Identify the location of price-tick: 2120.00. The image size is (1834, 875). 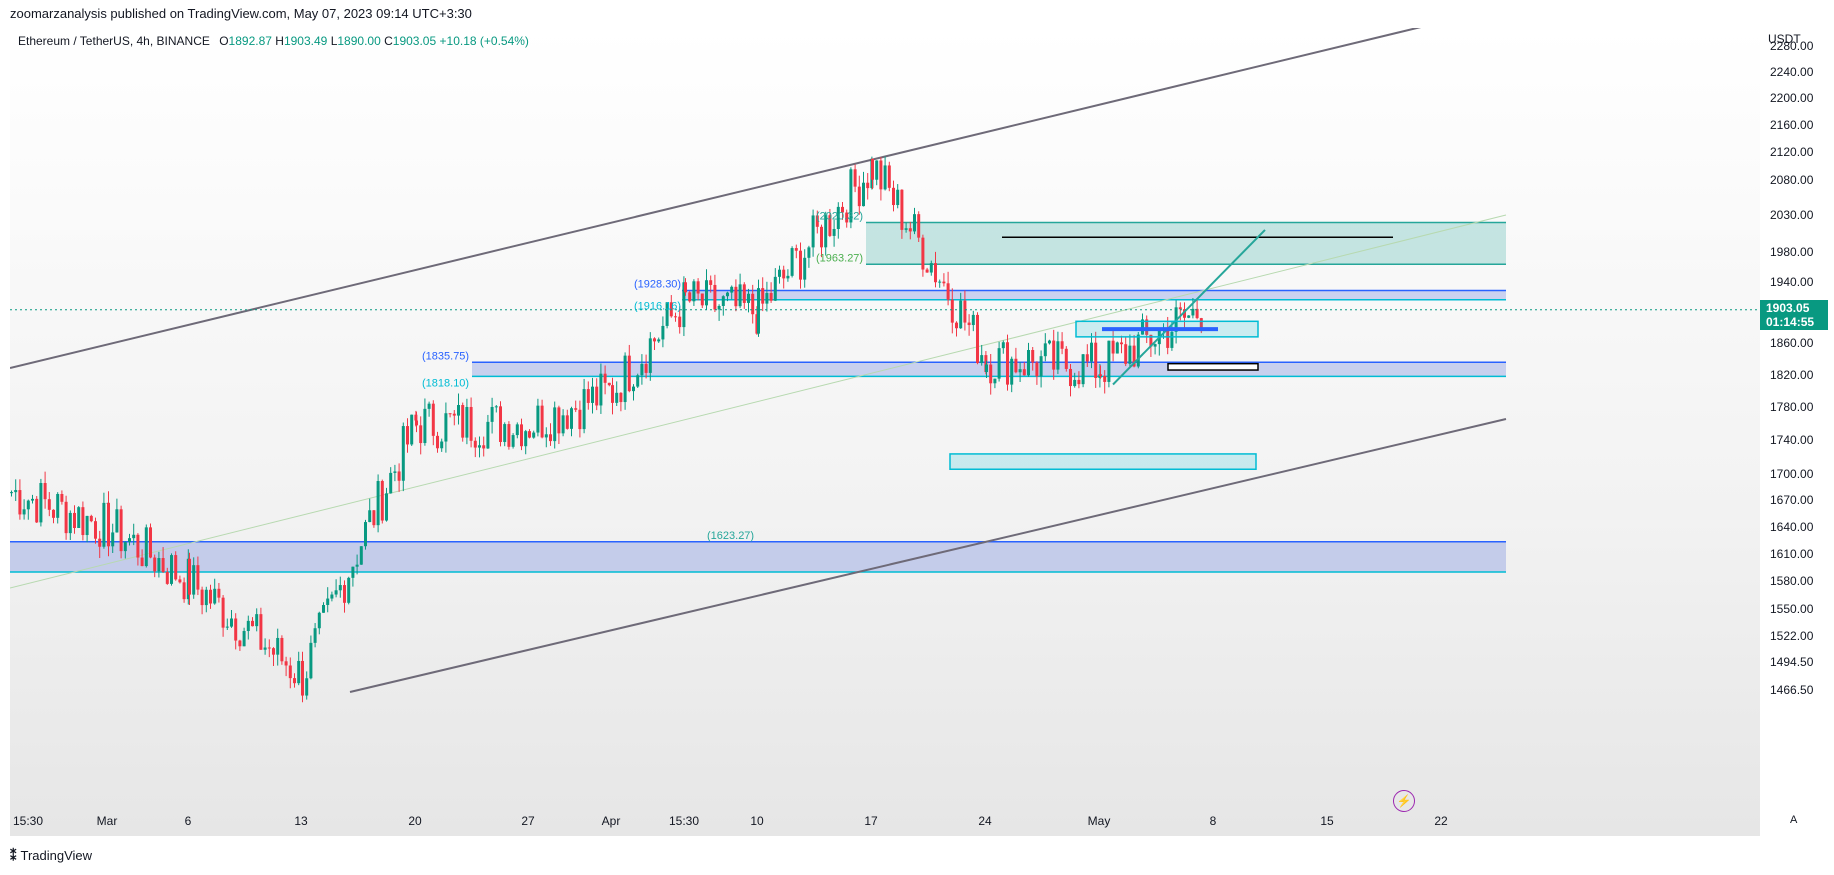
(1792, 152).